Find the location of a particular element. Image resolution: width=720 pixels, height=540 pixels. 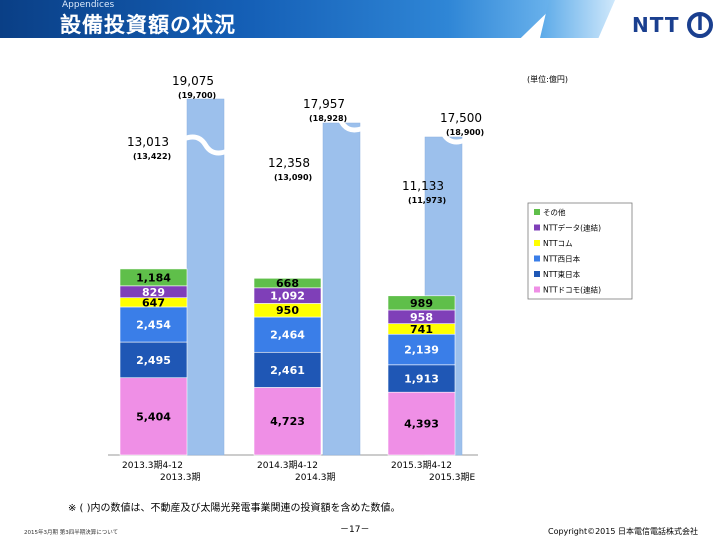

data-label-other: 1,184 is located at coordinates (153, 277).